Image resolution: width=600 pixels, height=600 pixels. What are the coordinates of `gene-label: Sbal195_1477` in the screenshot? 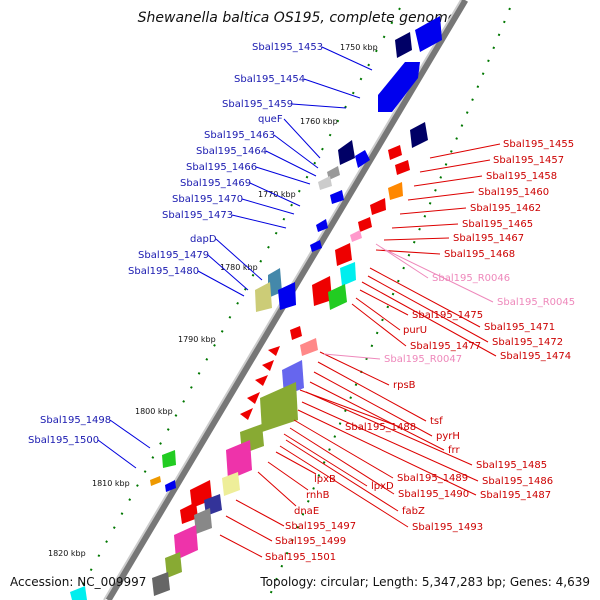 It's located at (445, 346).